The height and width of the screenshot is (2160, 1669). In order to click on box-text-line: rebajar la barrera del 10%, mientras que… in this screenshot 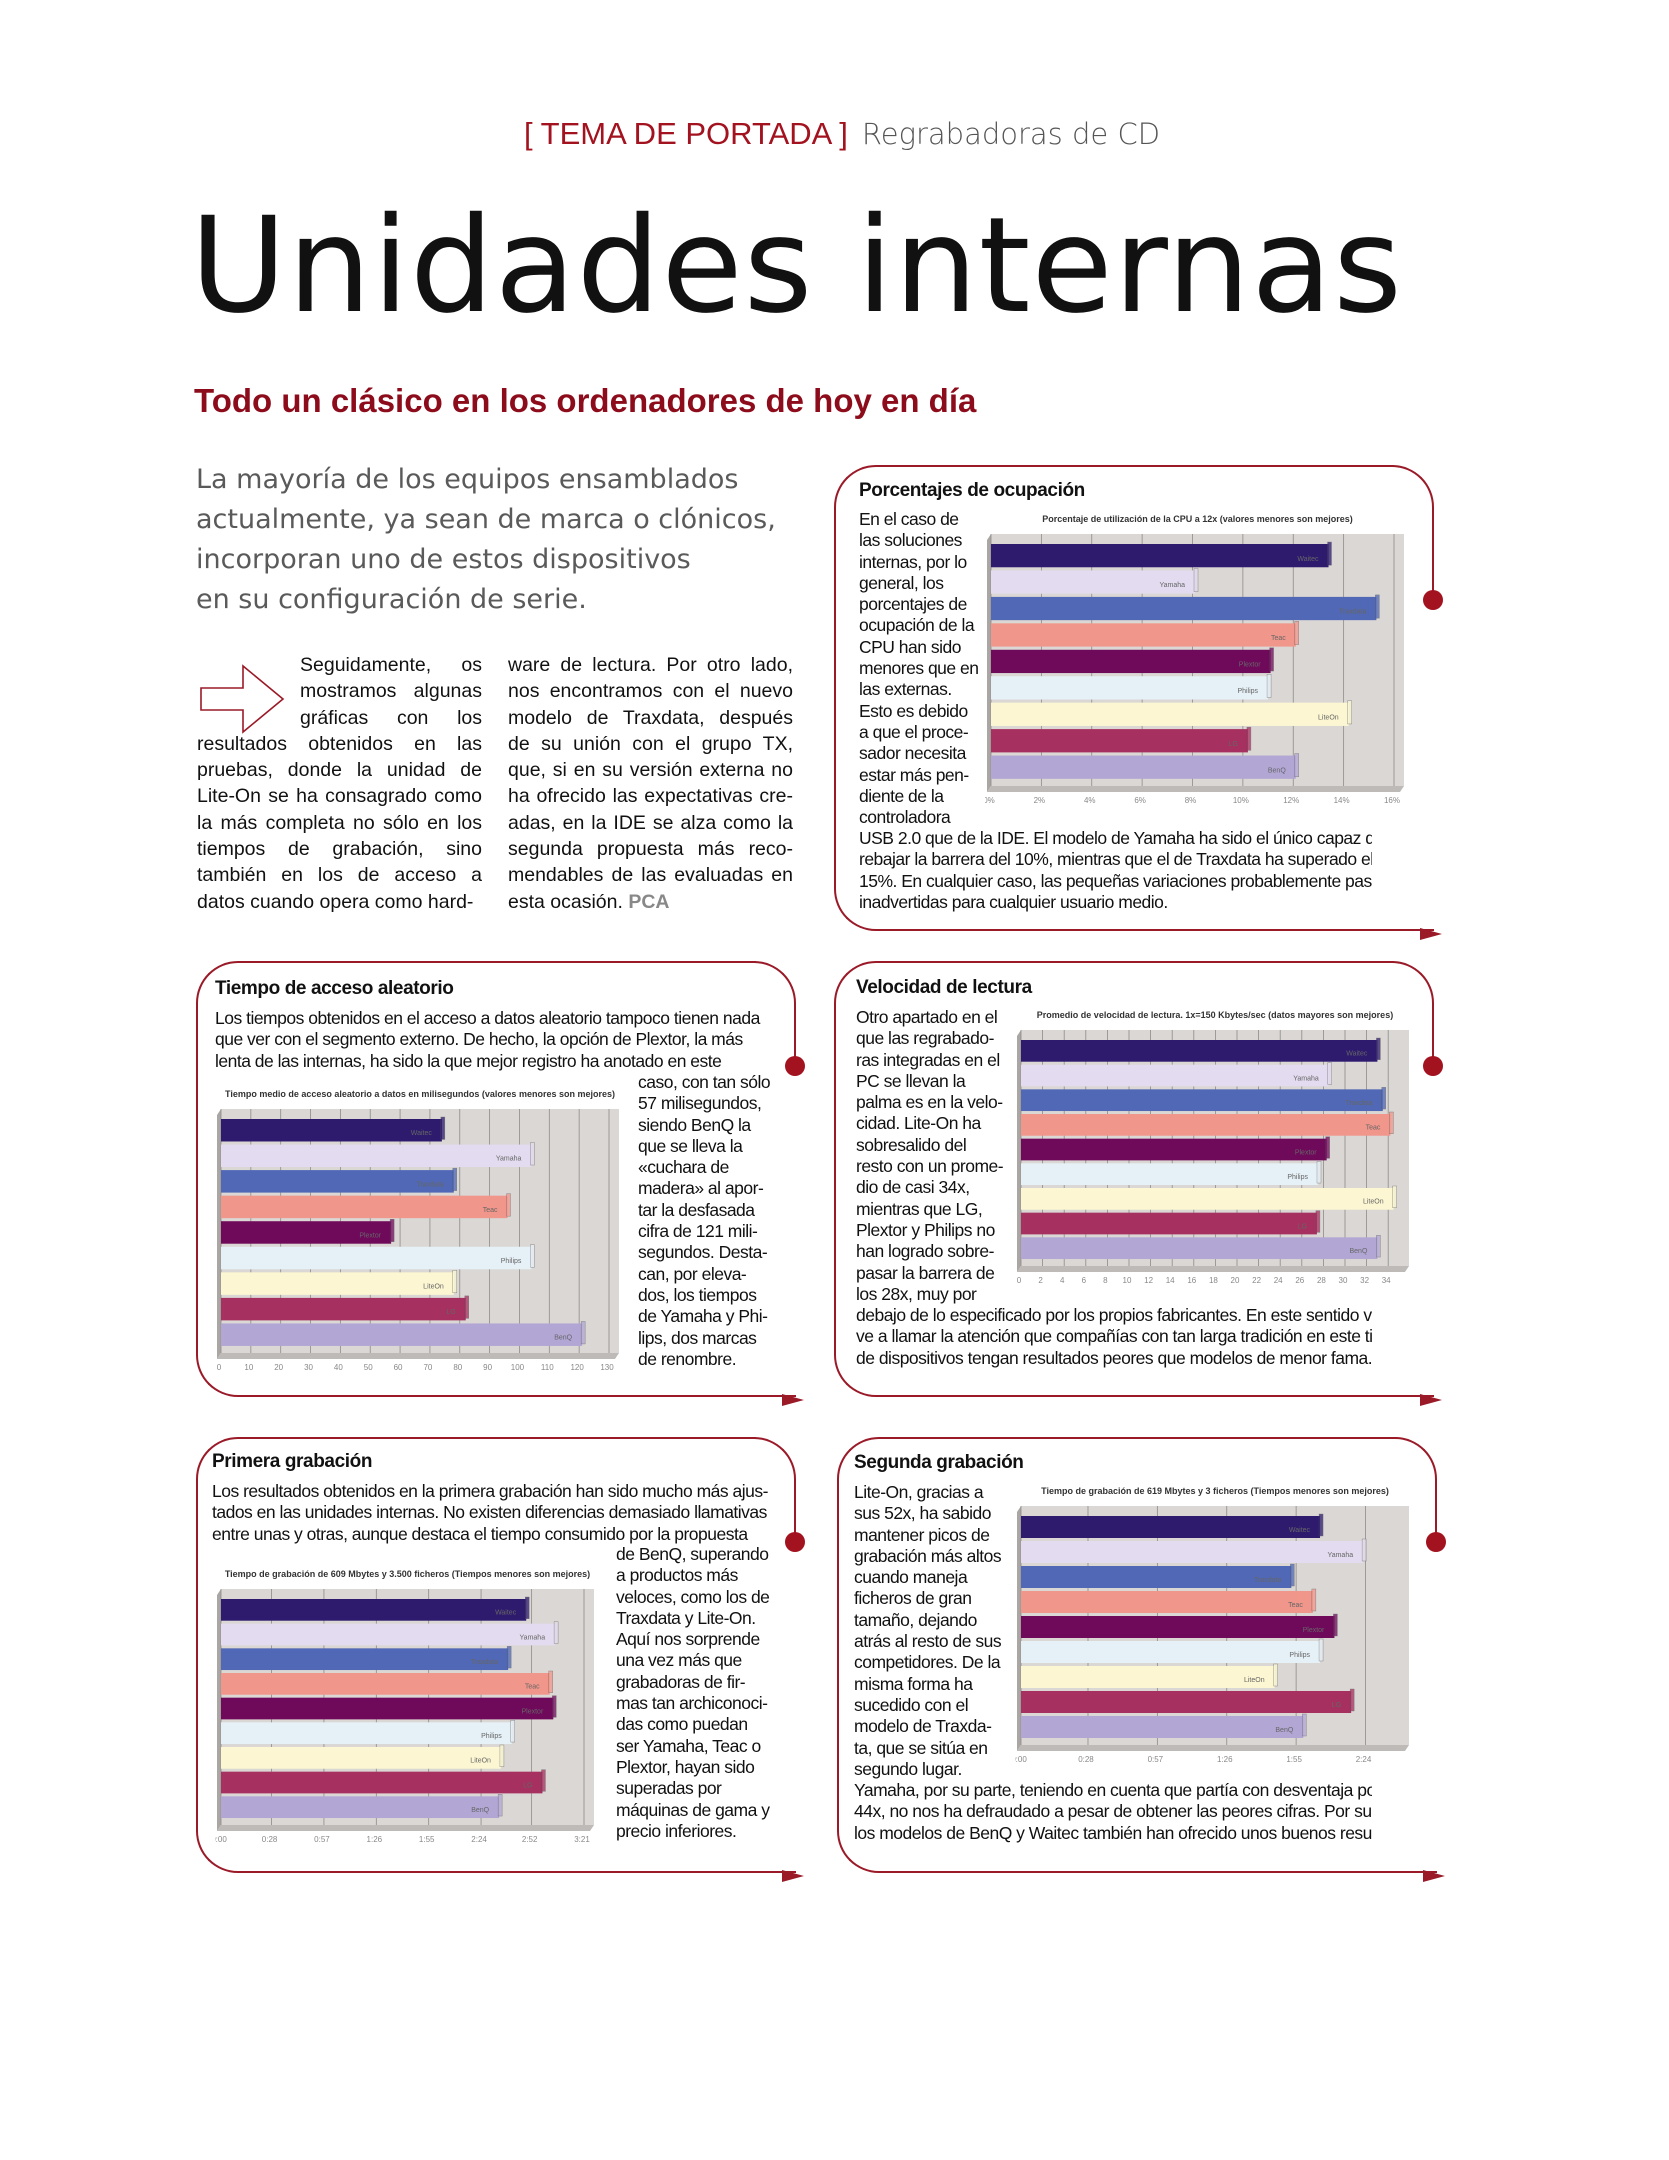, I will do `click(1115, 859)`.